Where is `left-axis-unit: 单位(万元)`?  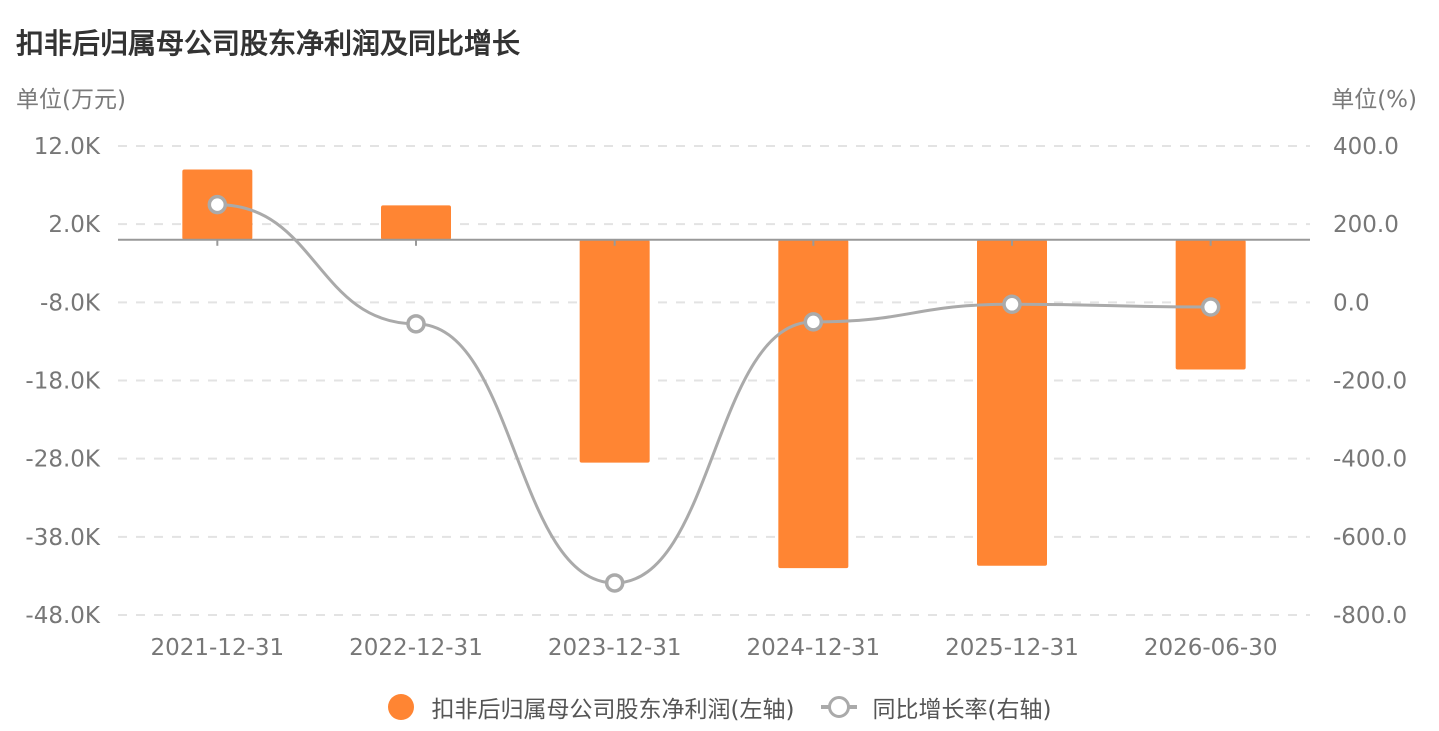
left-axis-unit: 单位(万元) is located at coordinates (71, 100).